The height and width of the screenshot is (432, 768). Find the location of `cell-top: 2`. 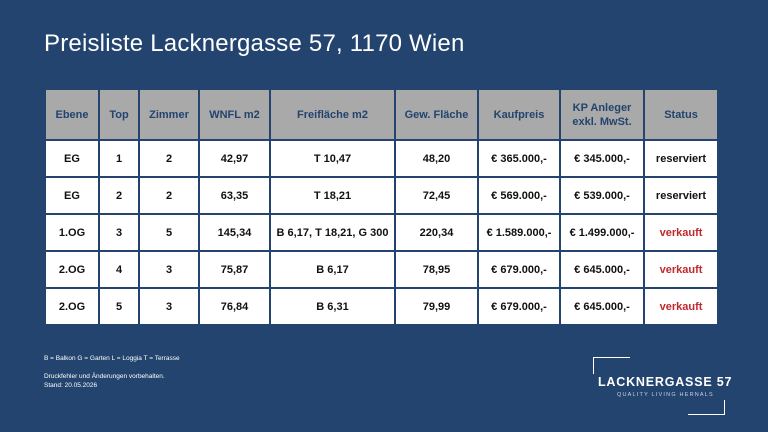

cell-top: 2 is located at coordinates (119, 195).